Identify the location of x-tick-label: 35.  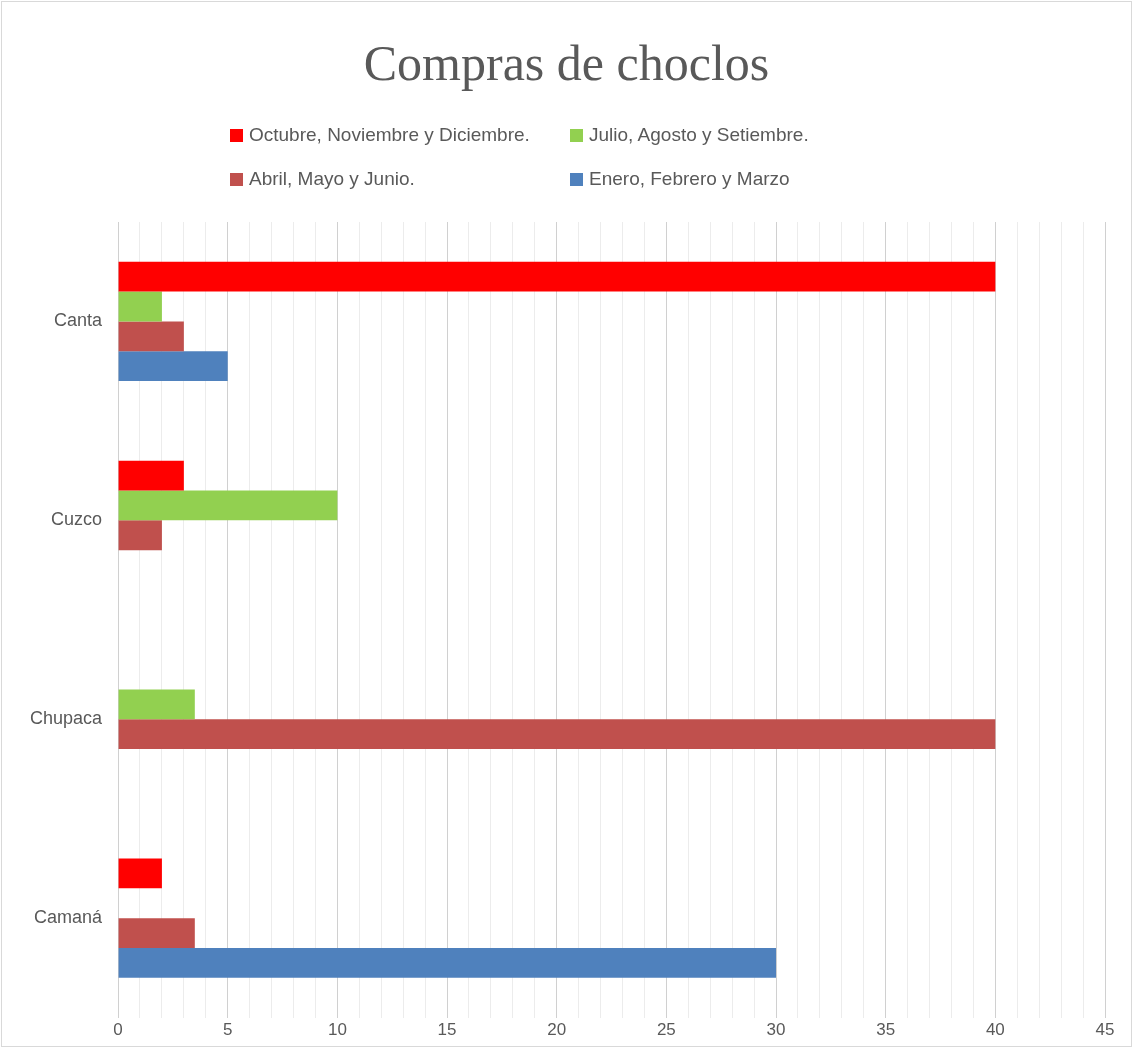
(886, 1030).